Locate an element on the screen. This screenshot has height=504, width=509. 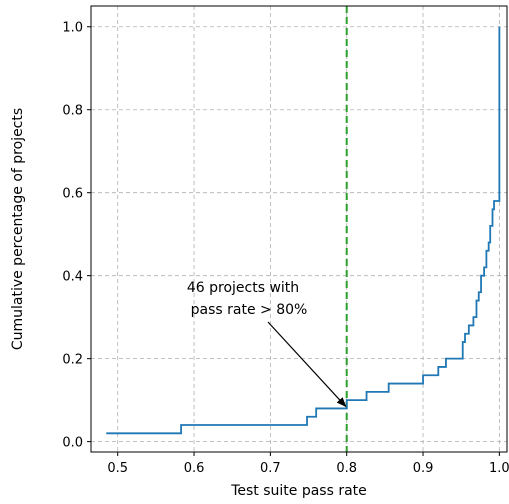
x-tick-label-5: 1.0 is located at coordinates (499, 468).